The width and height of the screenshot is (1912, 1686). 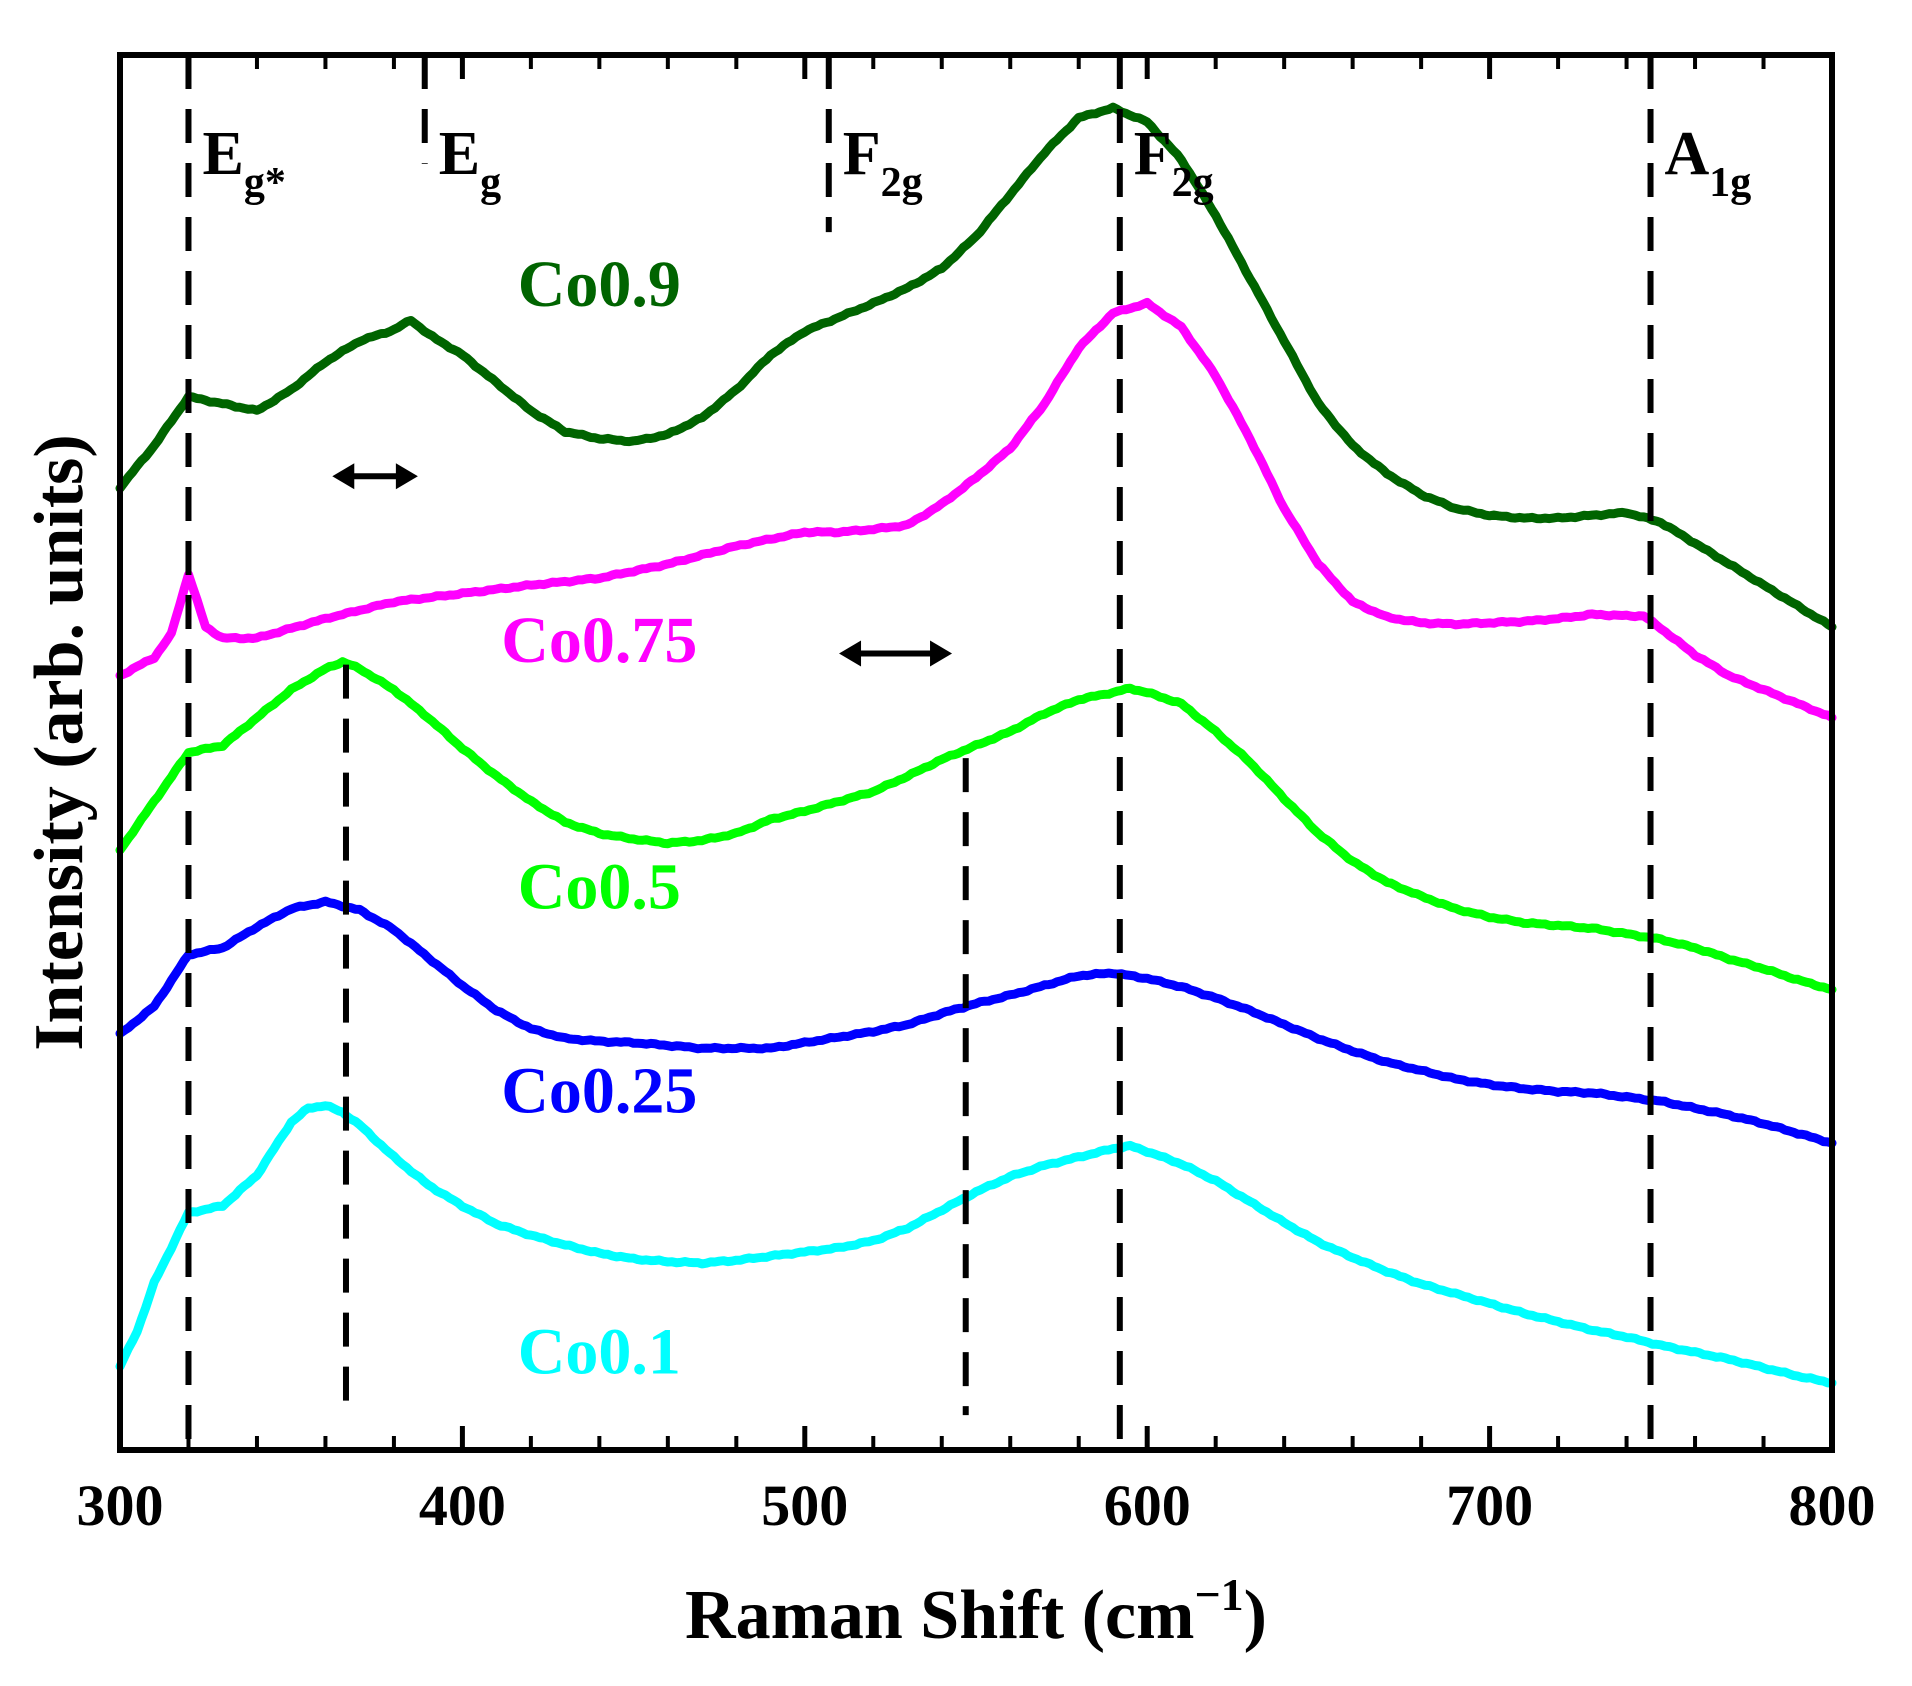 I want to click on y-axis-title: Intensity (arb. units), so click(x=59, y=742).